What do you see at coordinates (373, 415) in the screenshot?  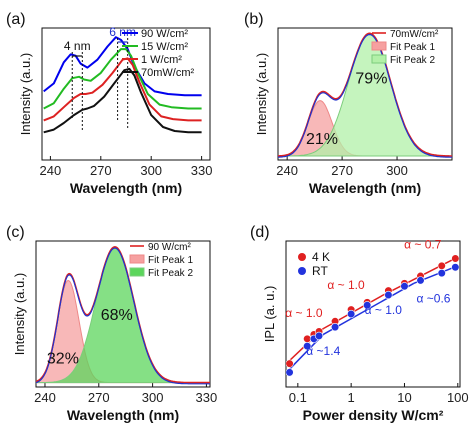 I see `x-axis-label: Power density W/cm²` at bounding box center [373, 415].